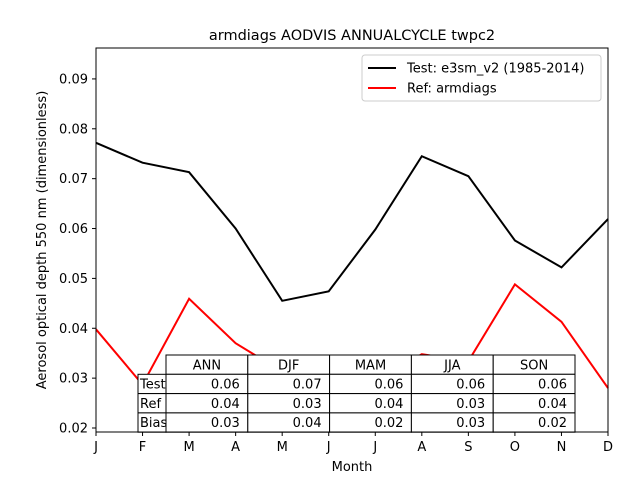 The height and width of the screenshot is (480, 640). Describe the element at coordinates (73, 279) in the screenshot. I see `y-tick-label: 0.05` at that location.